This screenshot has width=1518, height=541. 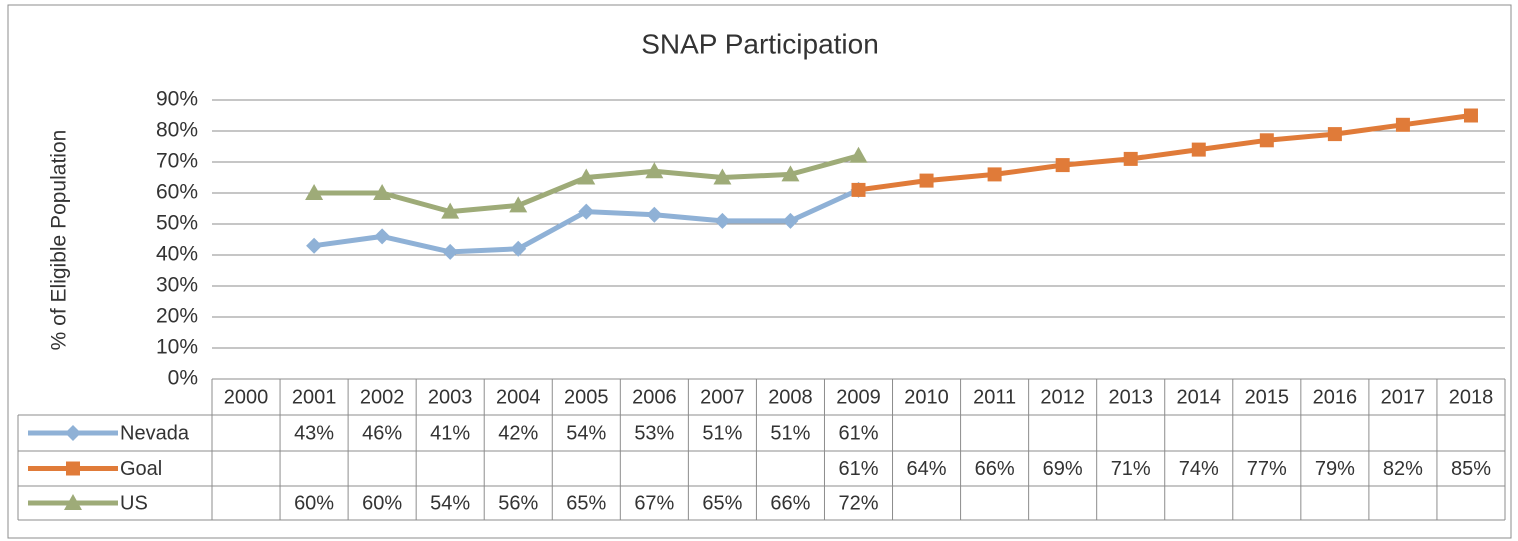 I want to click on series-line, so click(x=1165, y=153).